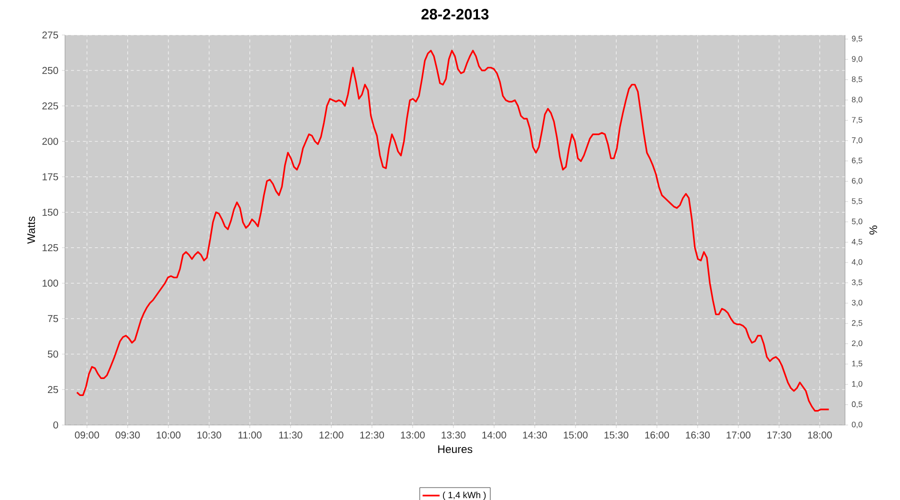 Image resolution: width=900 pixels, height=500 pixels. I want to click on x-tick-label: 15:30, so click(616, 435).